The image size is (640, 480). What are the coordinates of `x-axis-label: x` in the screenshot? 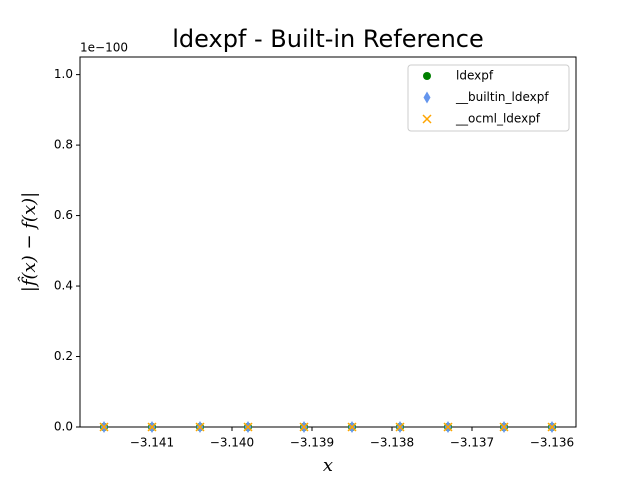 It's located at (328, 465).